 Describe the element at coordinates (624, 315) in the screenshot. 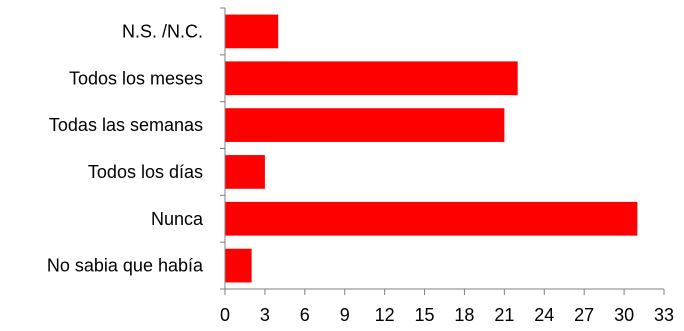

I see `x-tick-label: 30` at that location.